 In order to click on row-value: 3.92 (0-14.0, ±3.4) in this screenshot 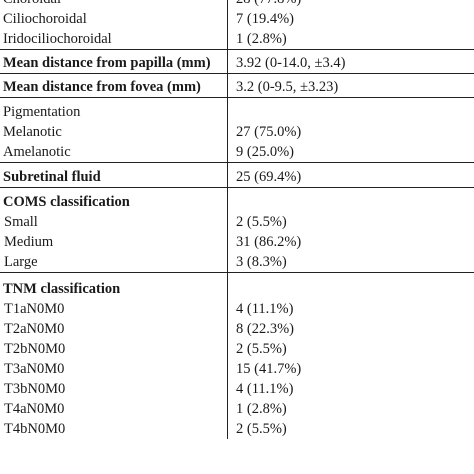, I will do `click(291, 63)`.